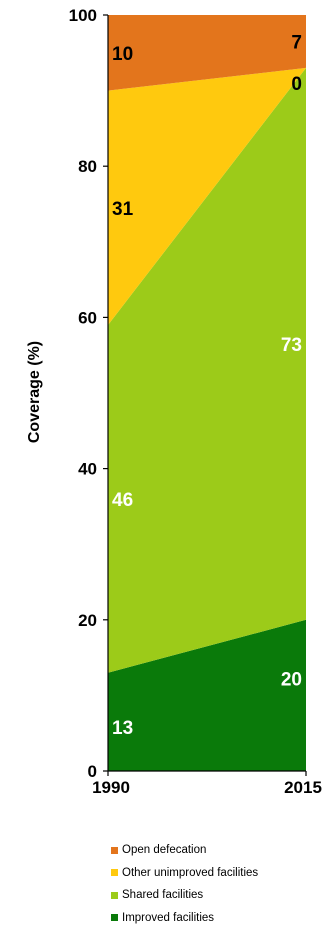 The width and height of the screenshot is (334, 939). What do you see at coordinates (296, 42) in the screenshot?
I see `data-label-open-defecation-2015: 7` at bounding box center [296, 42].